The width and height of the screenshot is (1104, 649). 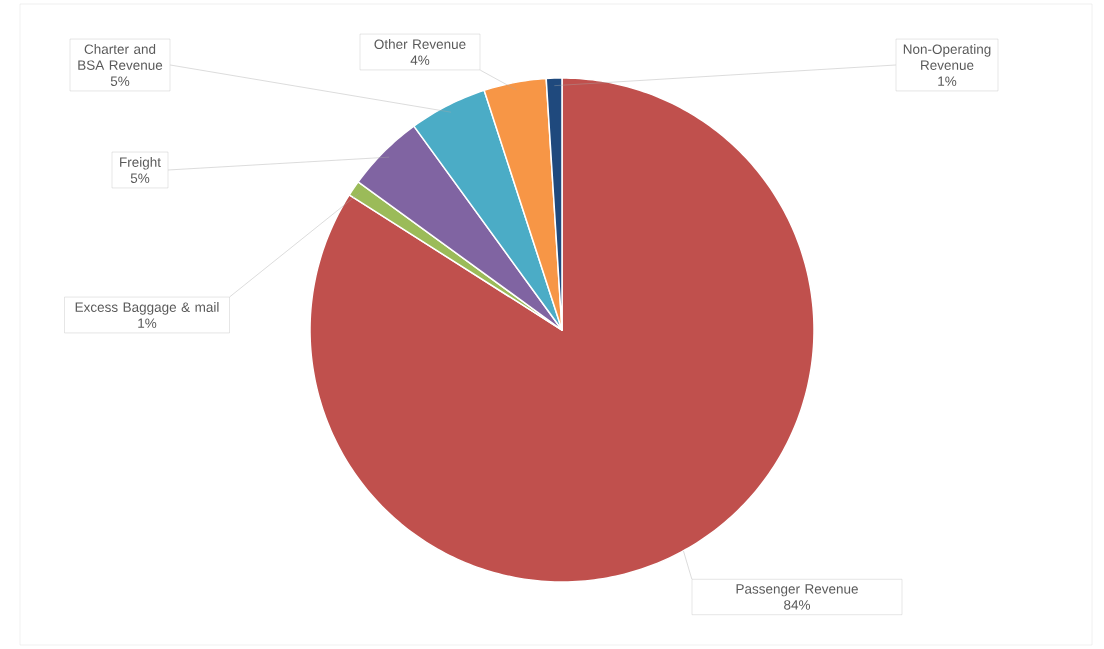 What do you see at coordinates (797, 605) in the screenshot?
I see `data-label: 84%` at bounding box center [797, 605].